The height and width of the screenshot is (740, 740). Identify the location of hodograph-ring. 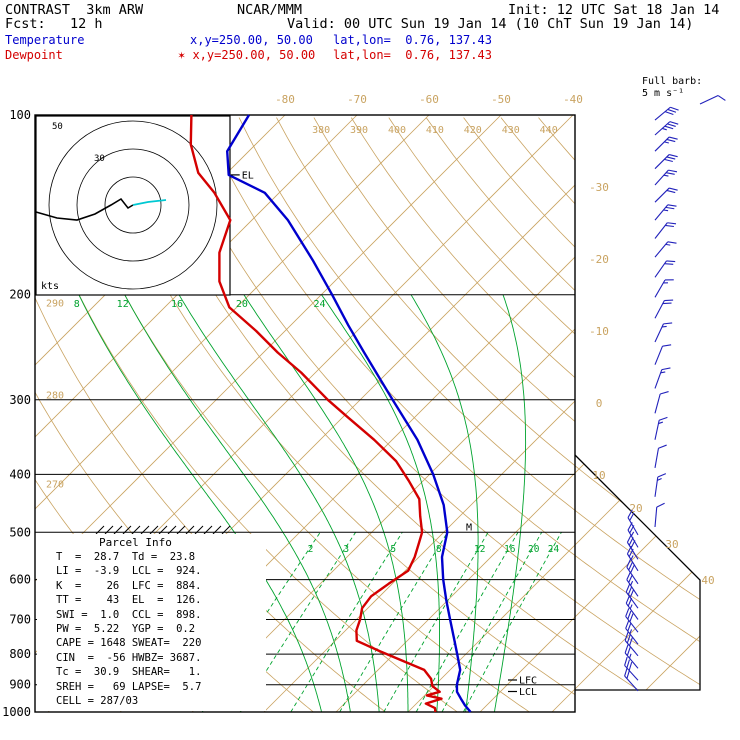
(133, 205).